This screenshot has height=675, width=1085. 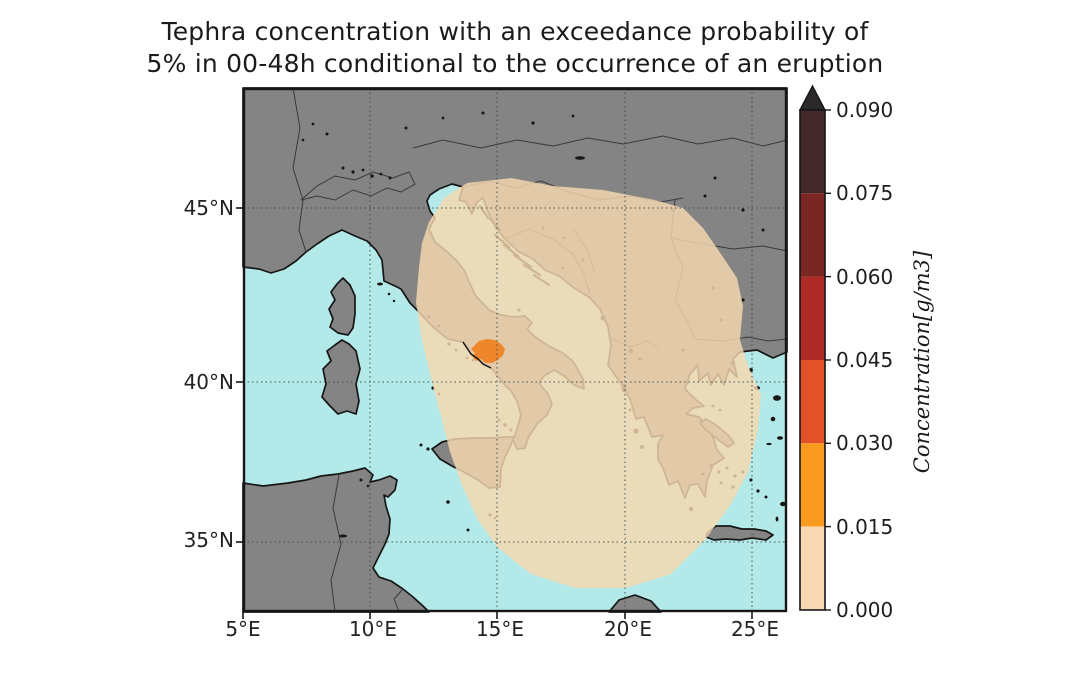 I want to click on cbar-tick-0075: 0.075, so click(x=865, y=193).